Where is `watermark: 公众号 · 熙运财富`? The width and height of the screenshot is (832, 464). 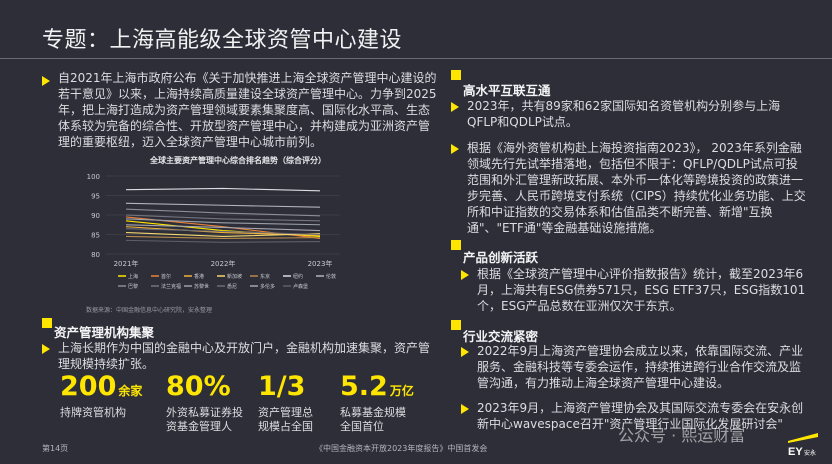
watermark: 公众号 · 熙运财富 is located at coordinates (682, 435).